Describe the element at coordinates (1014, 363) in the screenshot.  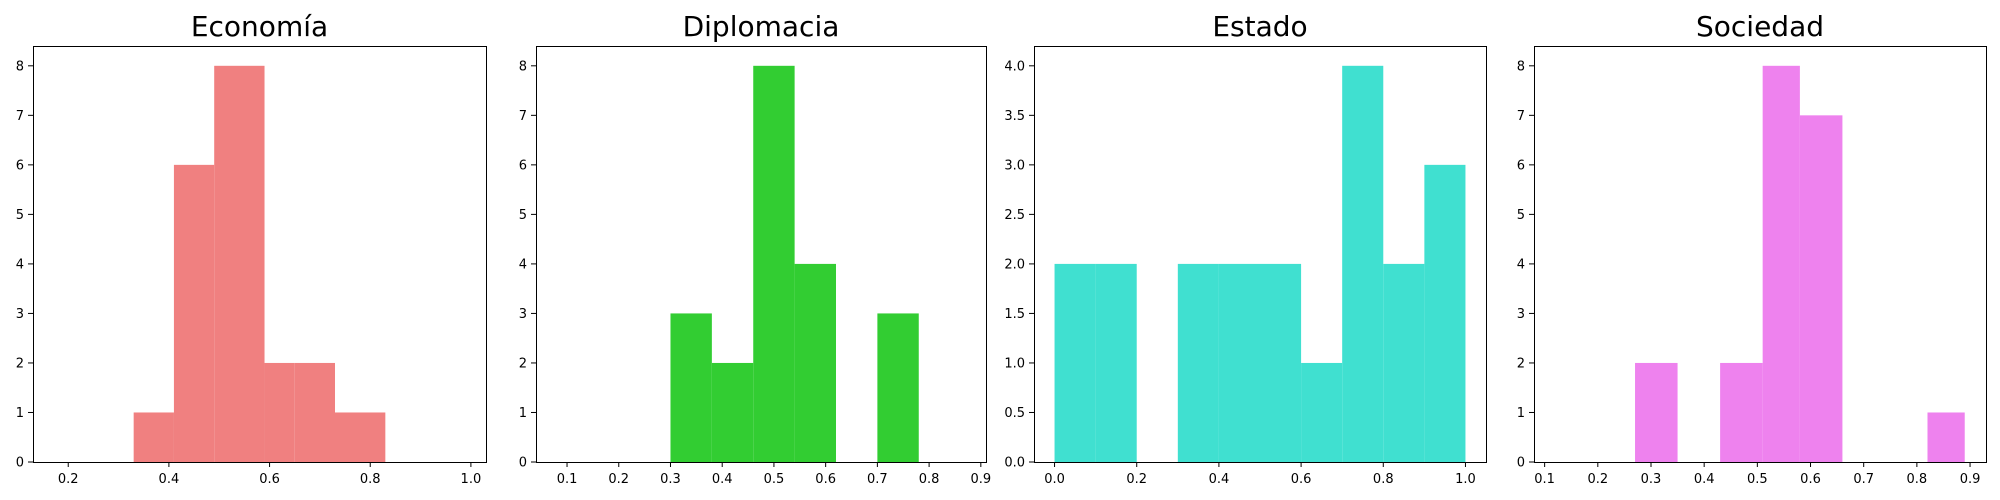
I see `y-tick-label: 1.0` at that location.